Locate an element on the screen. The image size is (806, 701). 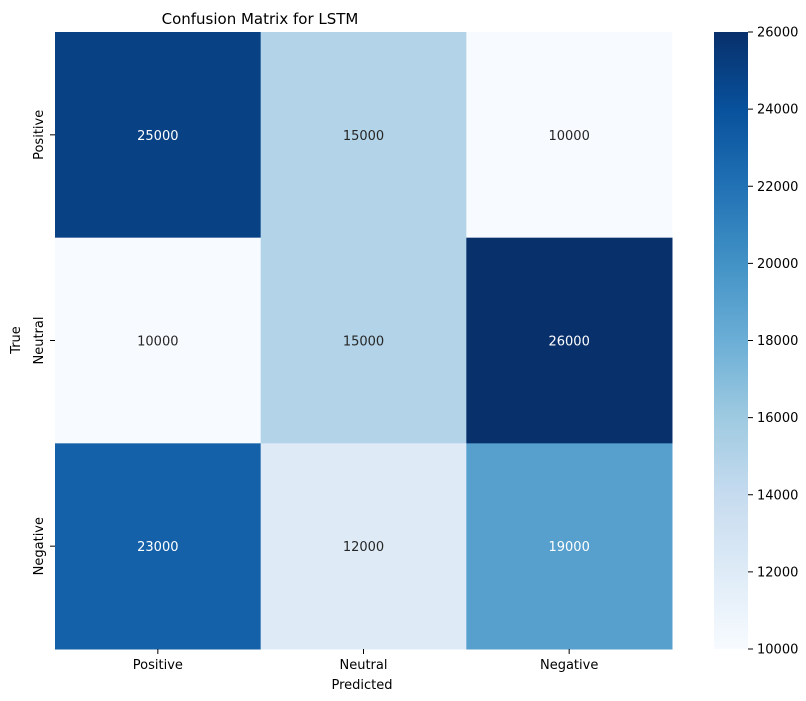
chart-title: Confusion Matrix for LSTM is located at coordinates (260, 19).